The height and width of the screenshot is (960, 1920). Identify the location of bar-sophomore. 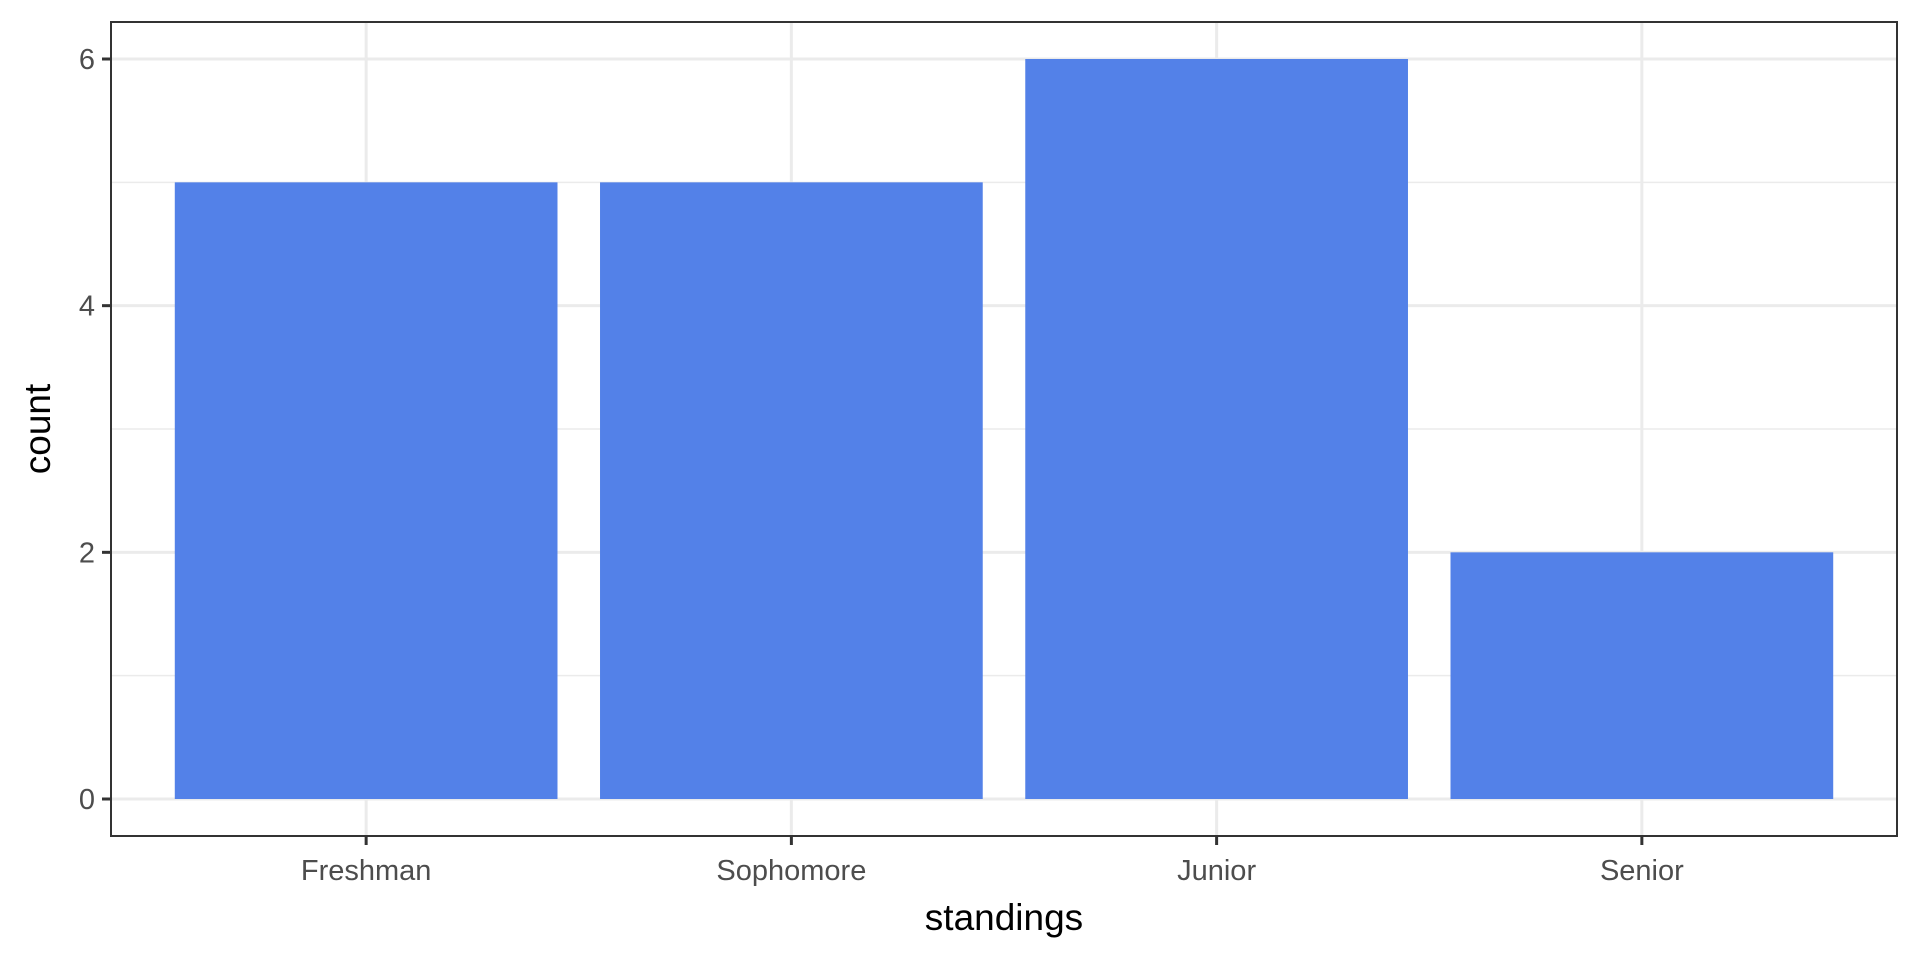
(791, 491).